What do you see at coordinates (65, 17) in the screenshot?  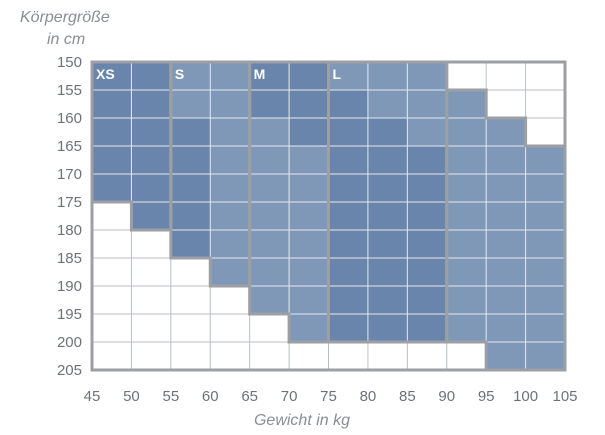 I see `y-axis-title-line1: Körpergröße` at bounding box center [65, 17].